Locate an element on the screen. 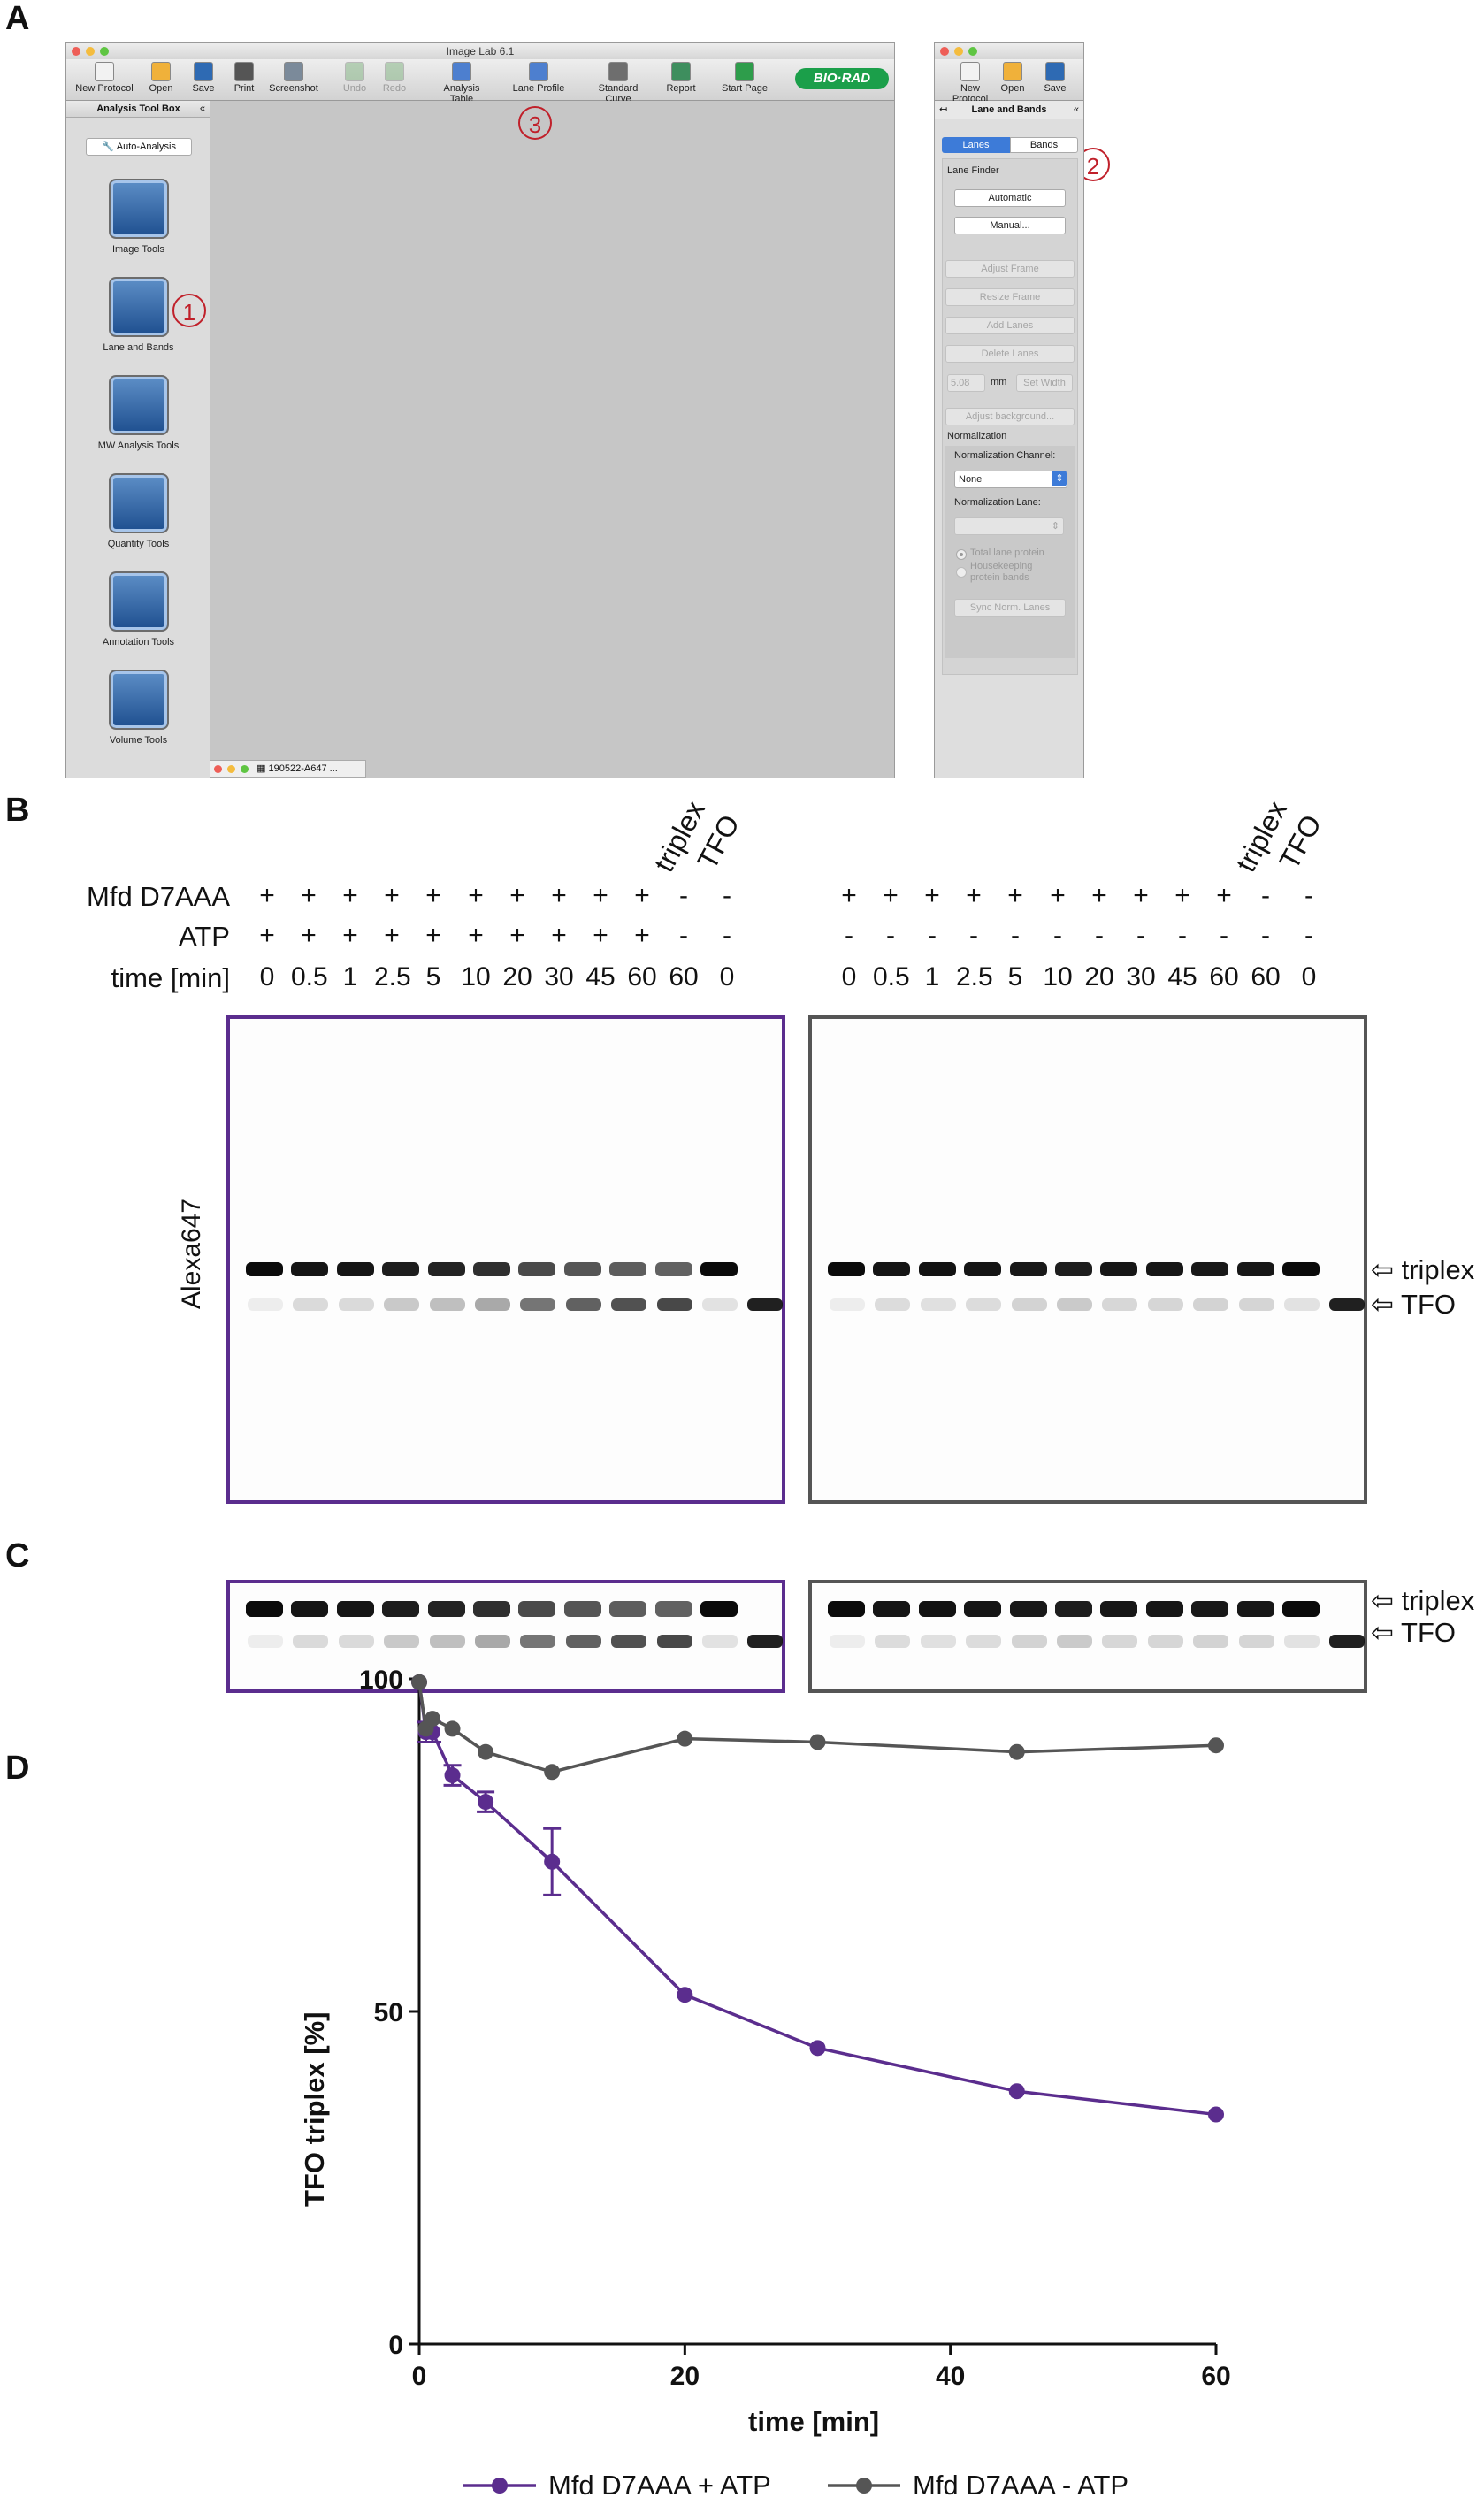 The width and height of the screenshot is (1484, 2505). lane-finder-label: Lane Finder is located at coordinates (973, 170).